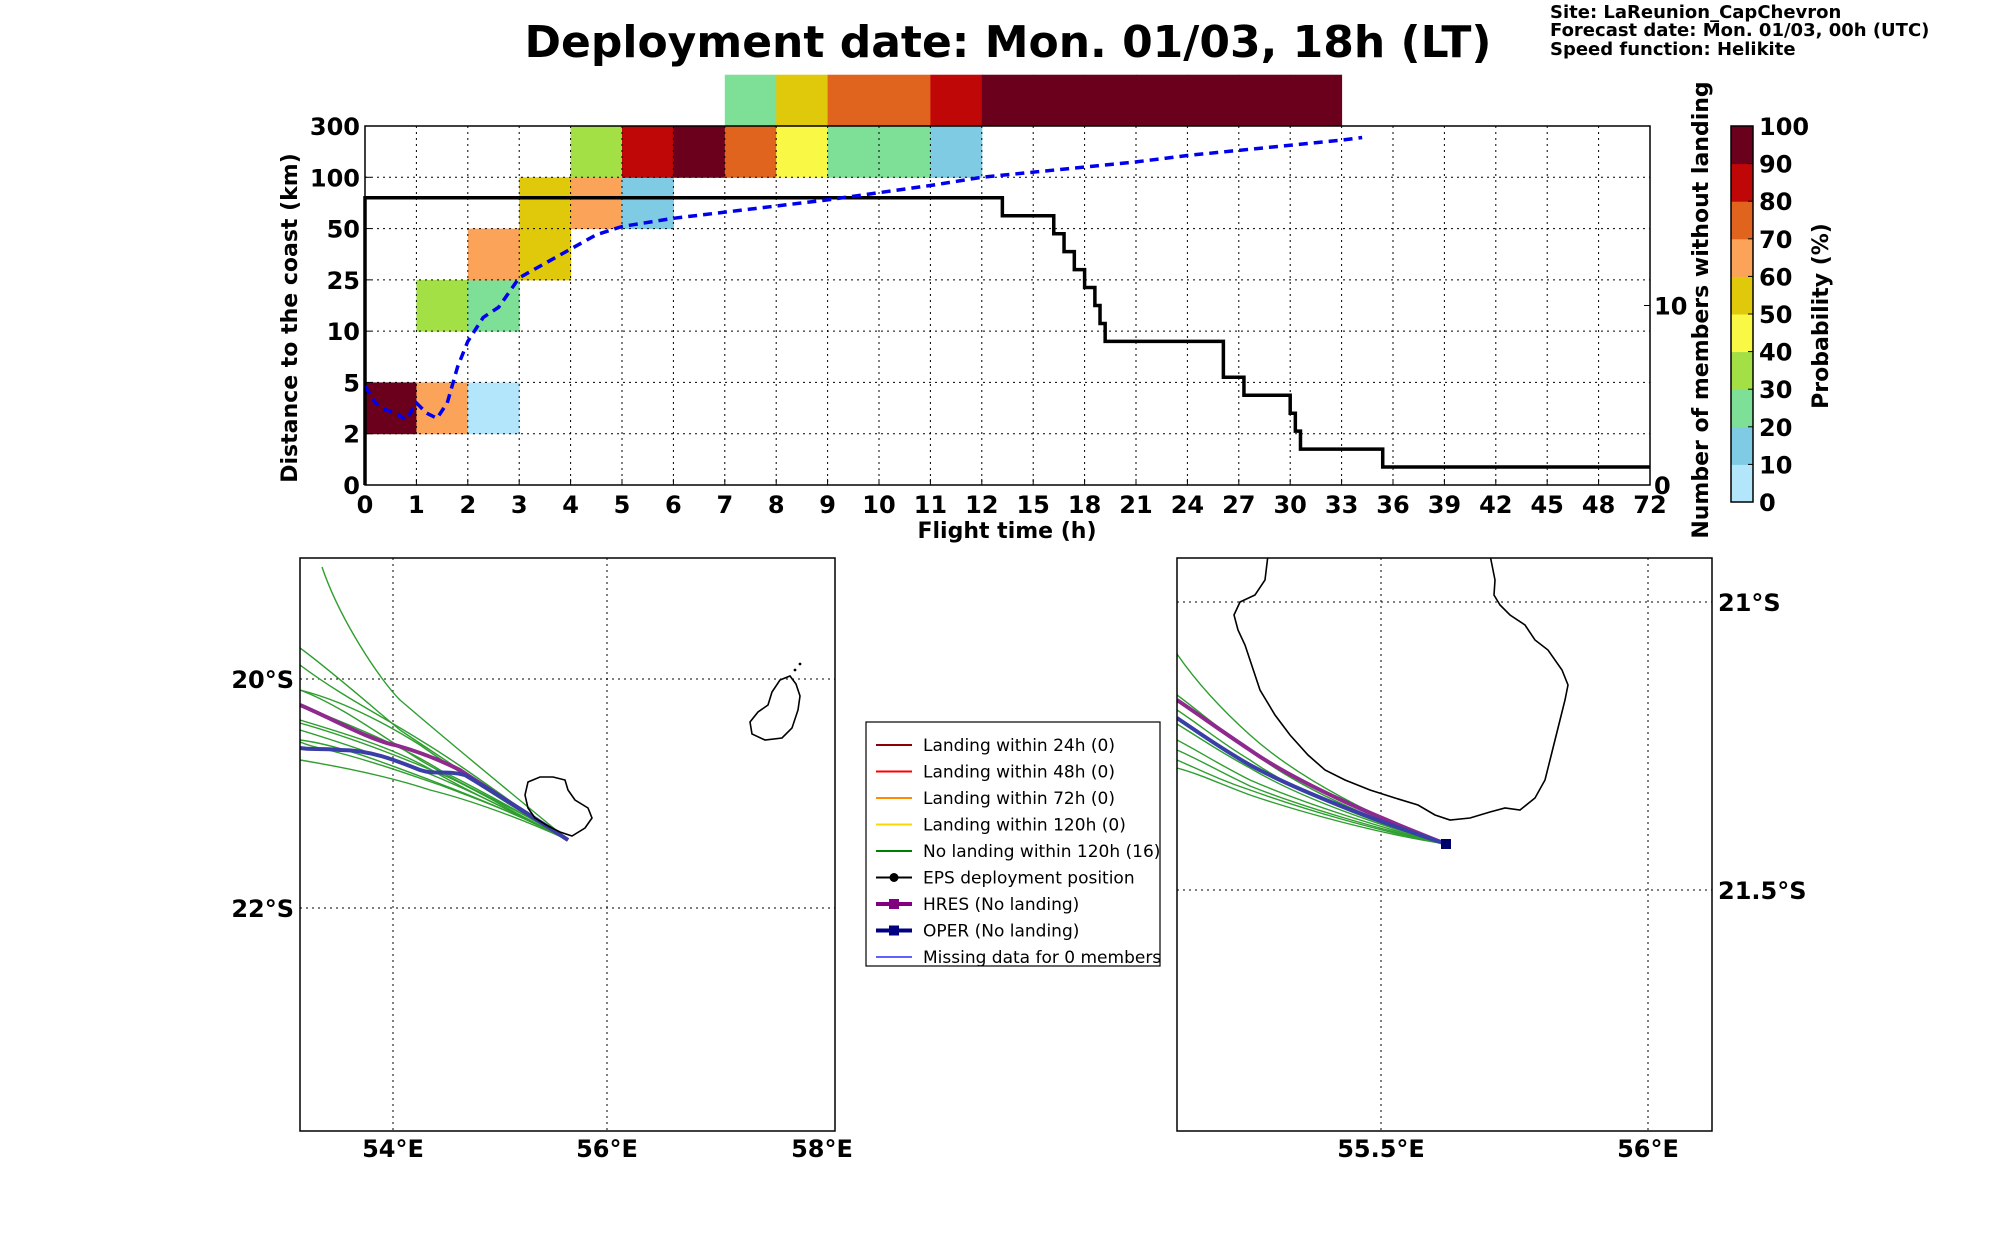 This screenshot has height=1250, width=2000. What do you see at coordinates (1341, 505) in the screenshot?
I see `x-tick-label: 33` at bounding box center [1341, 505].